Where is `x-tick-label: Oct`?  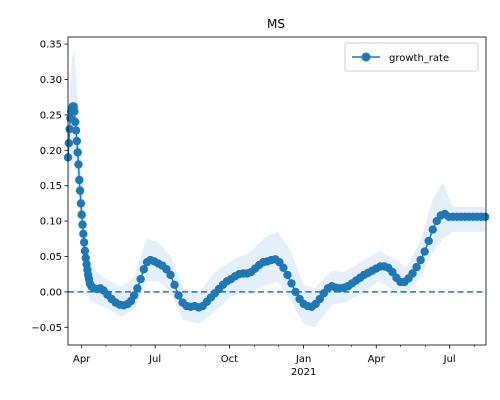
x-tick-label: Oct is located at coordinates (229, 359).